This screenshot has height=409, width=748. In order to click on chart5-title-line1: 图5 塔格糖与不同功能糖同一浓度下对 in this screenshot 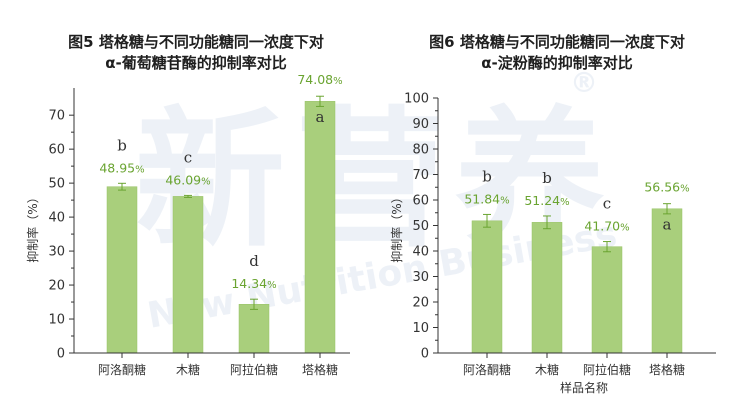, I will do `click(196, 42)`.